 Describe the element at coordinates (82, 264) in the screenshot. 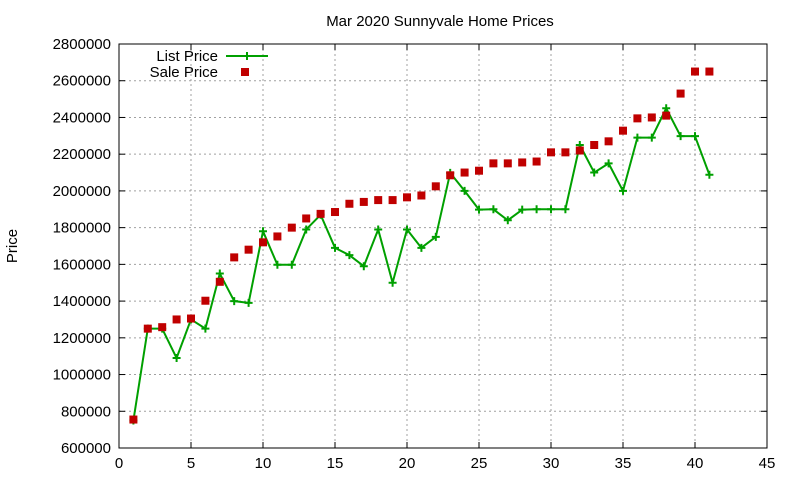

I see `y-tick-label: 1600000` at that location.